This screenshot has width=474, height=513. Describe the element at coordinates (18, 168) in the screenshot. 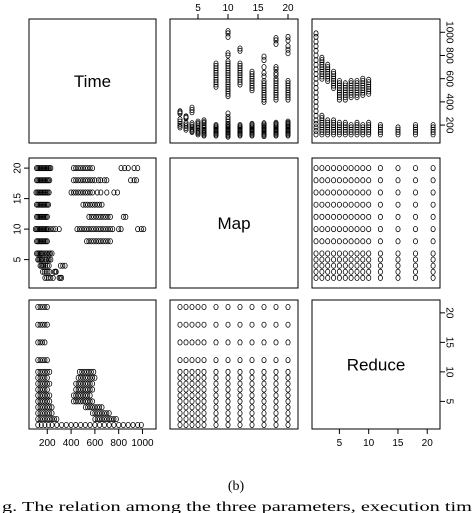

I see `left-axis-tick-label: 20` at that location.